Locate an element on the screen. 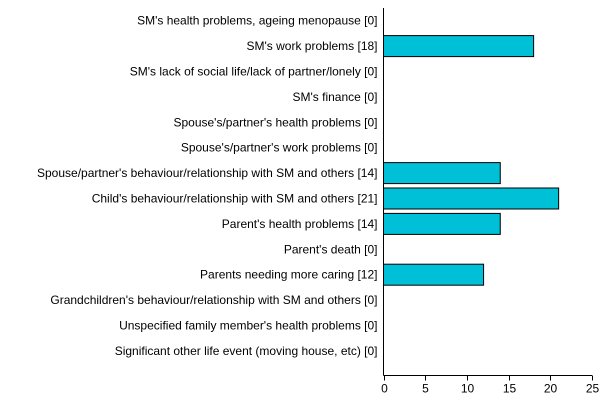 Image resolution: width=600 pixels, height=408 pixels. category-label: SM's work problems [18] is located at coordinates (312, 46).